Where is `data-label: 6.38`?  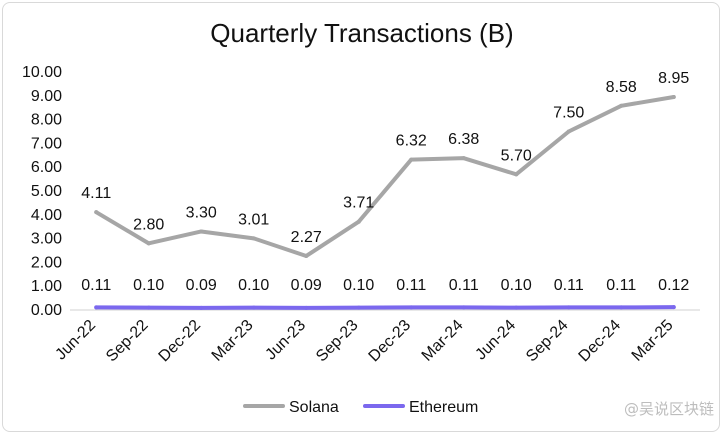 data-label: 6.38 is located at coordinates (463, 139).